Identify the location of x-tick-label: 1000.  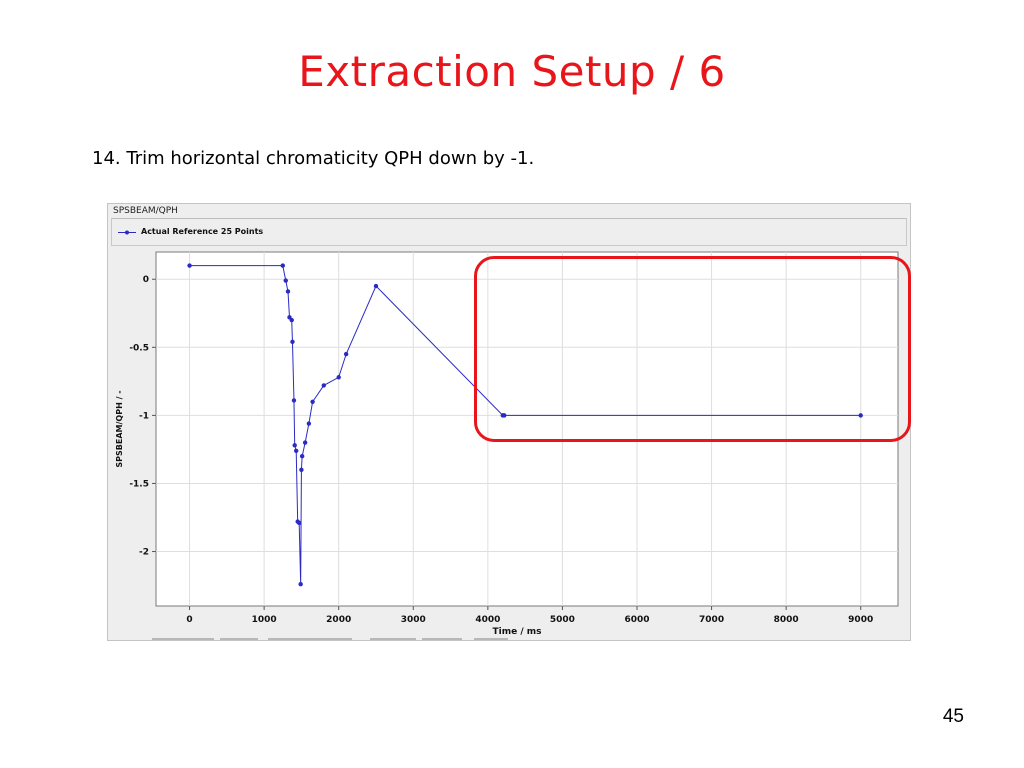
(264, 620).